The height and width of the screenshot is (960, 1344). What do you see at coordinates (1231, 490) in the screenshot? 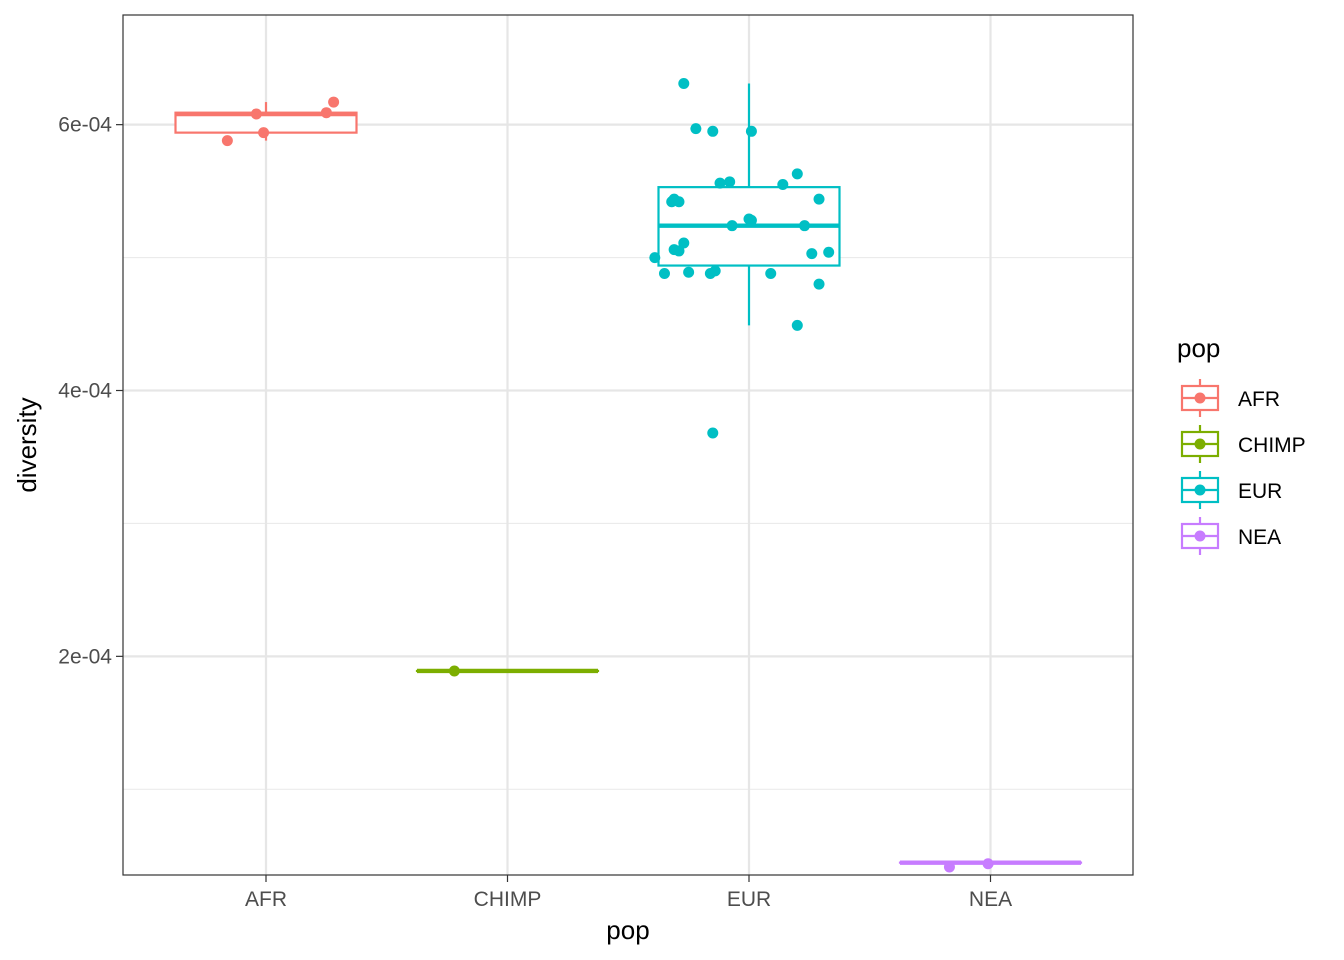
I see `legend-key-eur: EUR` at bounding box center [1231, 490].